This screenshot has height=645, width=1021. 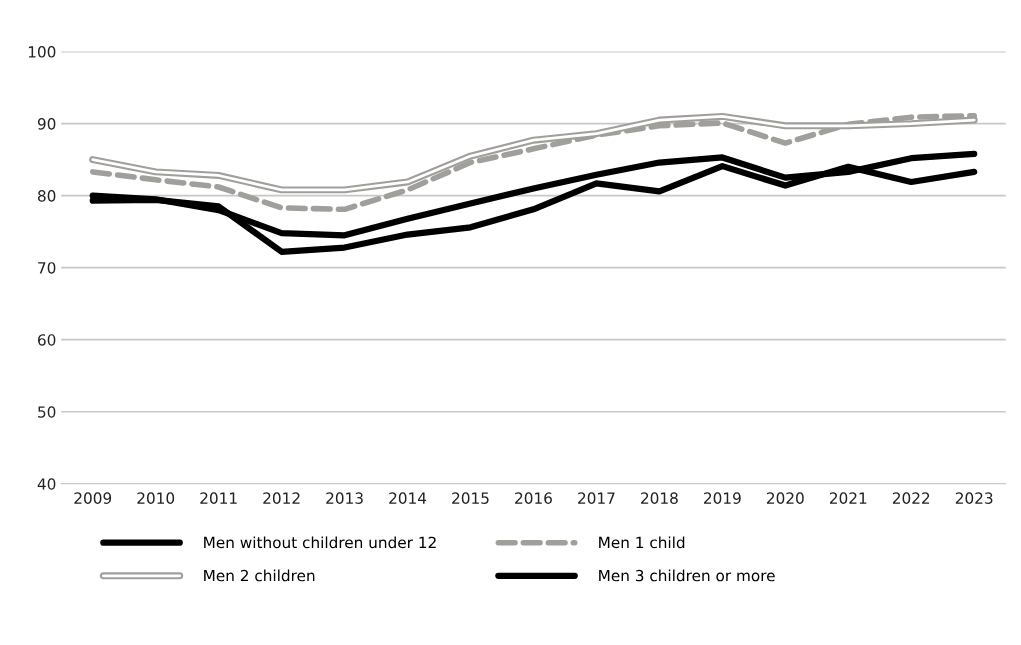 What do you see at coordinates (218, 498) in the screenshot?
I see `x-tick-label: 2011` at bounding box center [218, 498].